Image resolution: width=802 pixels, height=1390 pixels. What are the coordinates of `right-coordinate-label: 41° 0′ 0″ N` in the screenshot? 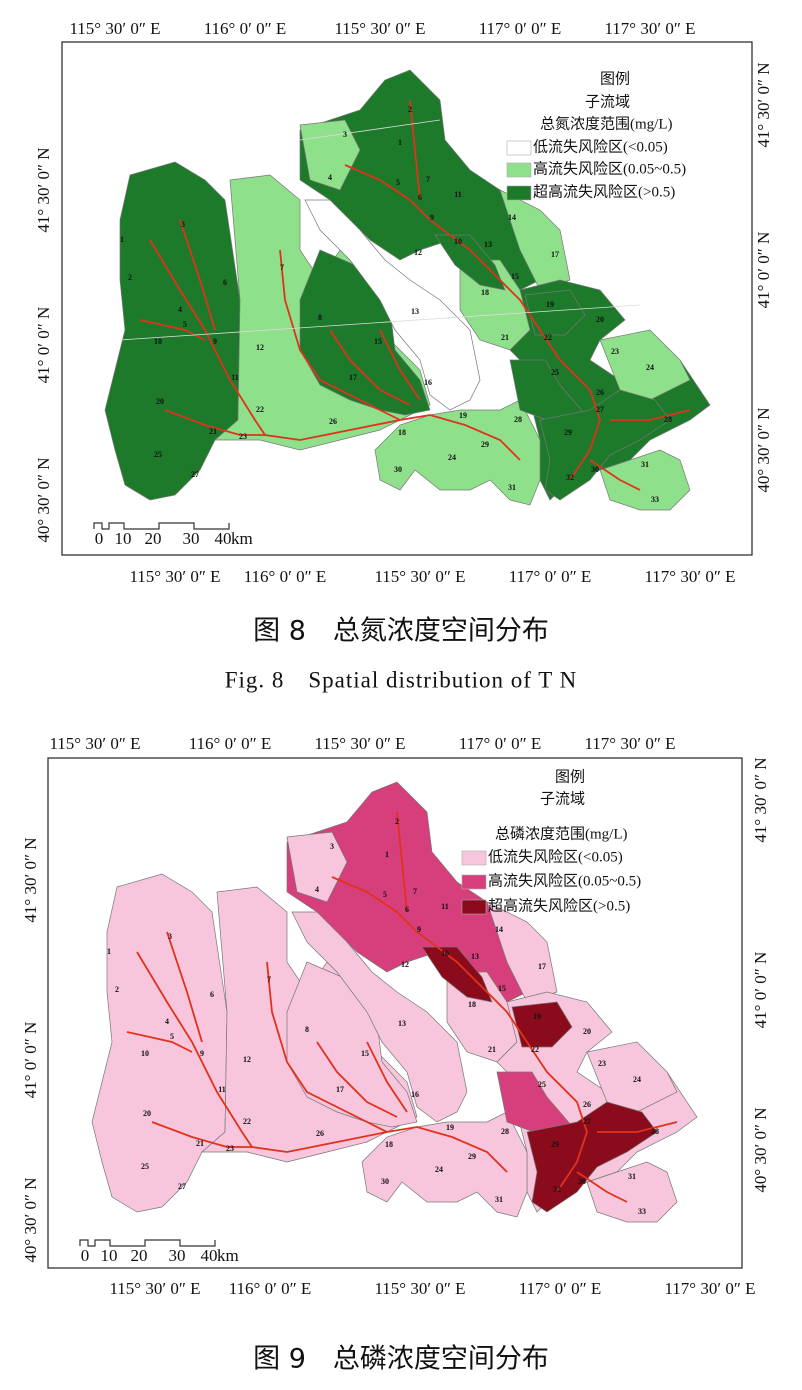 It's located at (760, 990).